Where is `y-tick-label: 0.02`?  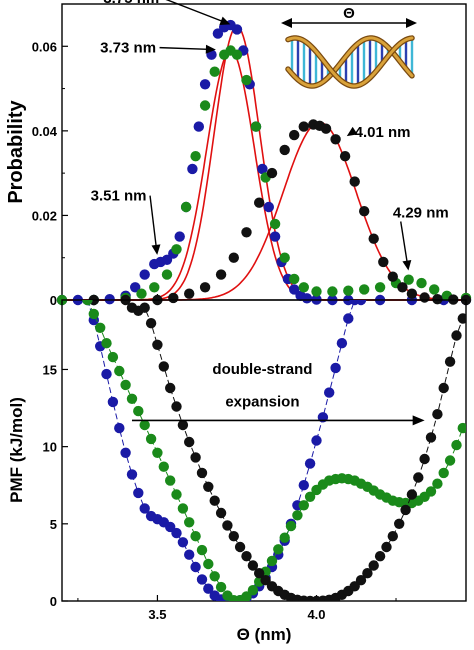
y-tick-label: 0.02 is located at coordinates (44, 215).